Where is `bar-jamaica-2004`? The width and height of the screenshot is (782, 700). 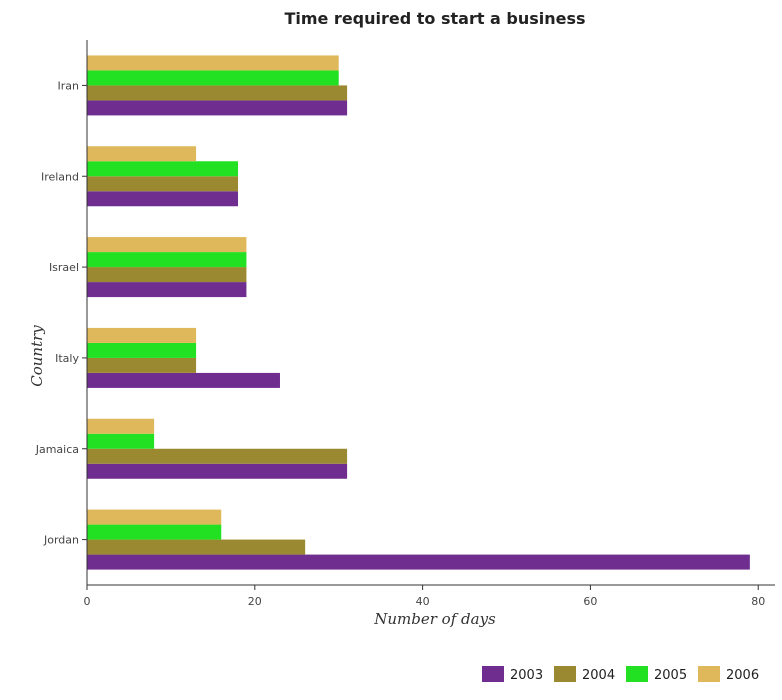 bar-jamaica-2004 is located at coordinates (217, 456).